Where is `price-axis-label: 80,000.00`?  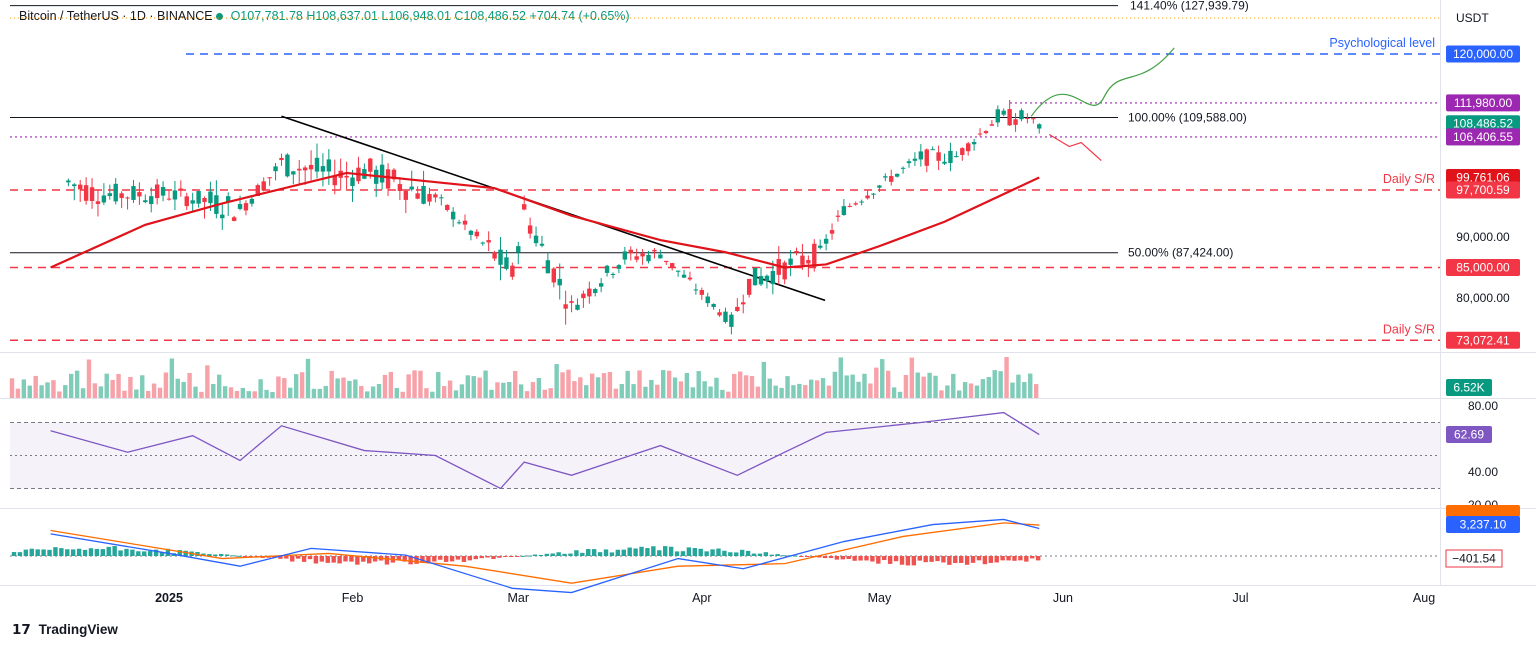 price-axis-label: 80,000.00 is located at coordinates (1483, 298).